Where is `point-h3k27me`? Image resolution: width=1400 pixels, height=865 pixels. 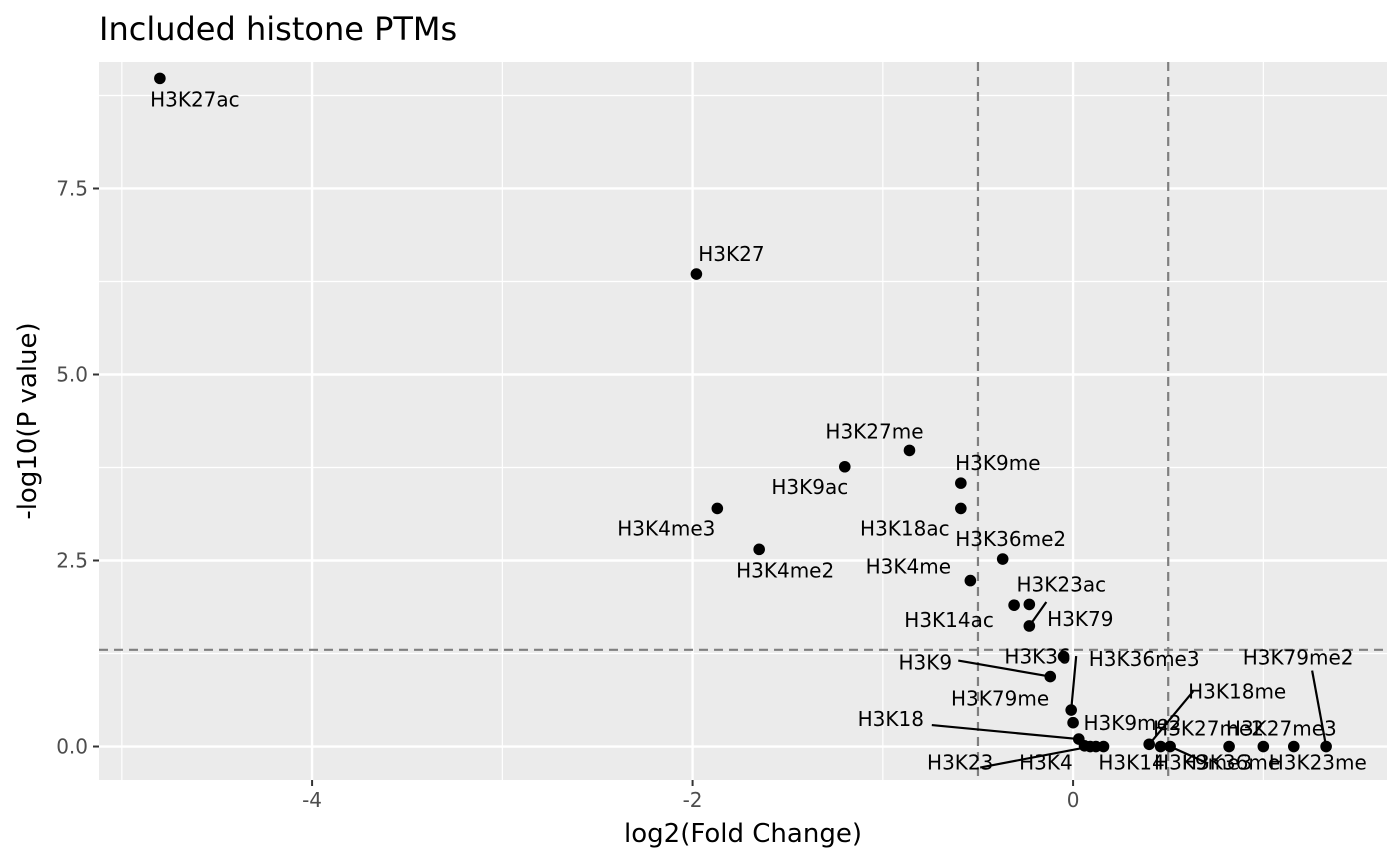 point-h3k27me is located at coordinates (909, 450).